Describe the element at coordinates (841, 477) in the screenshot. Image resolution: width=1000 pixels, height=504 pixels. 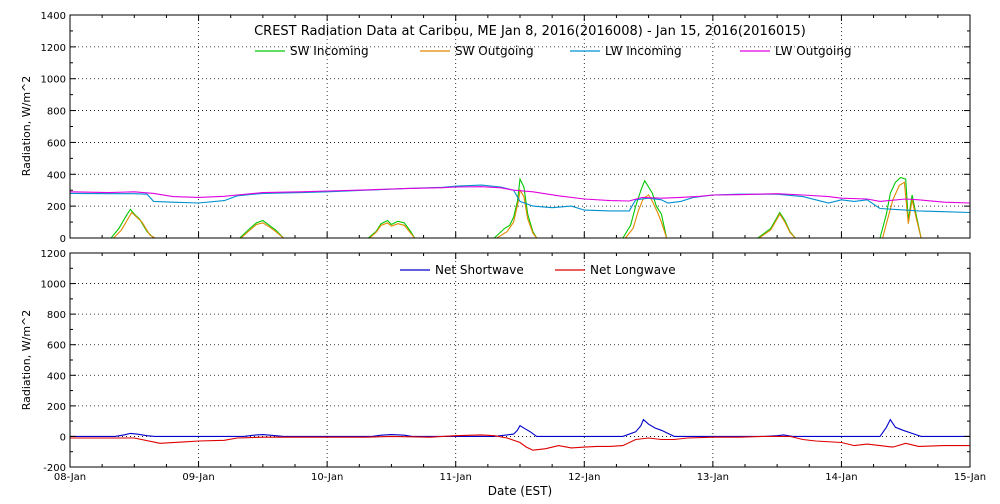
I see `x-tick-label: 14-Jan` at that location.